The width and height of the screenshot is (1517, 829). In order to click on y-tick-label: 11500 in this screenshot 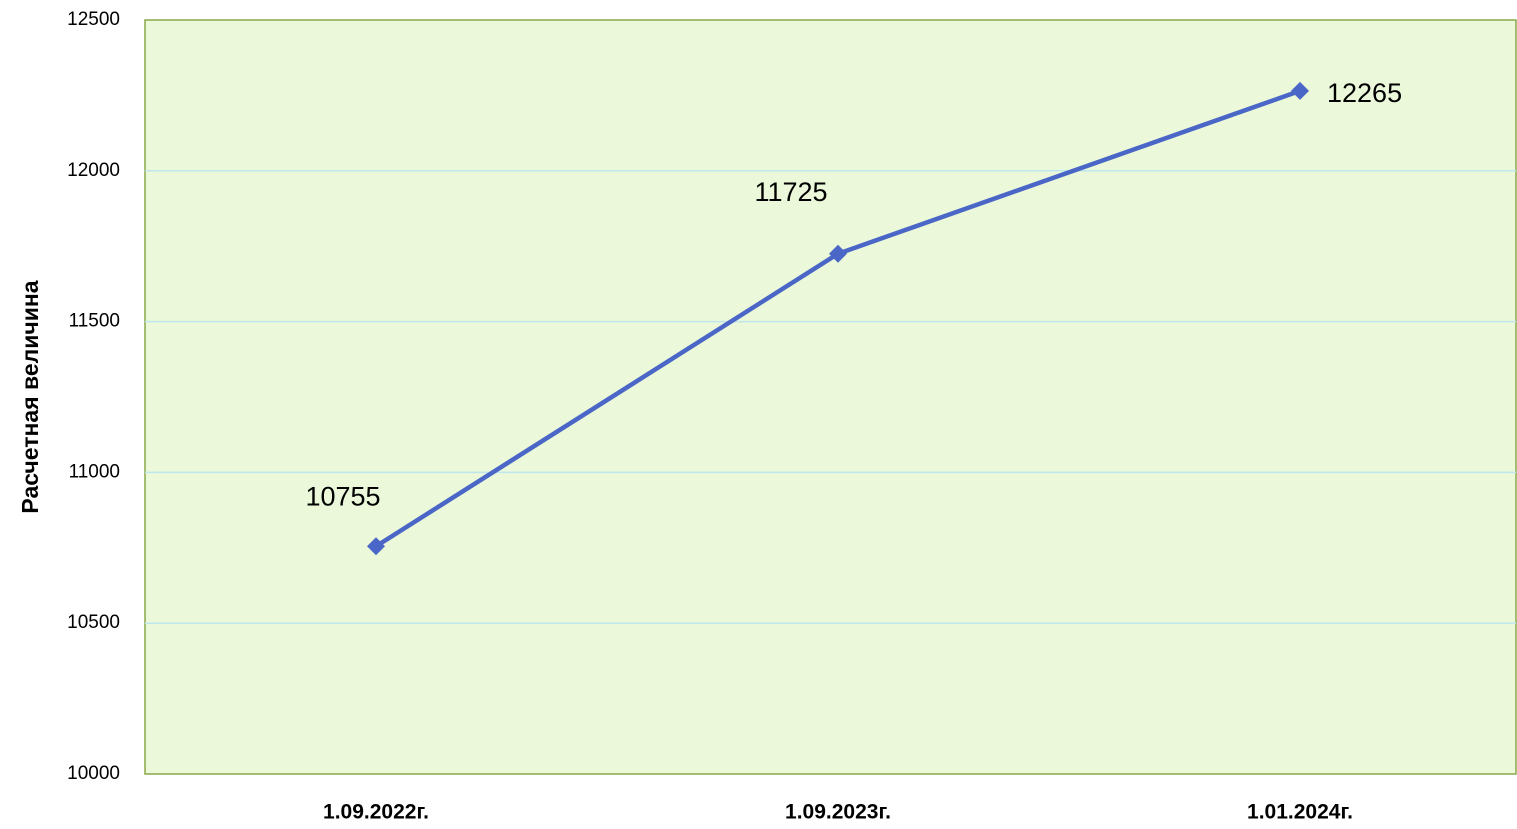, I will do `click(94, 321)`.